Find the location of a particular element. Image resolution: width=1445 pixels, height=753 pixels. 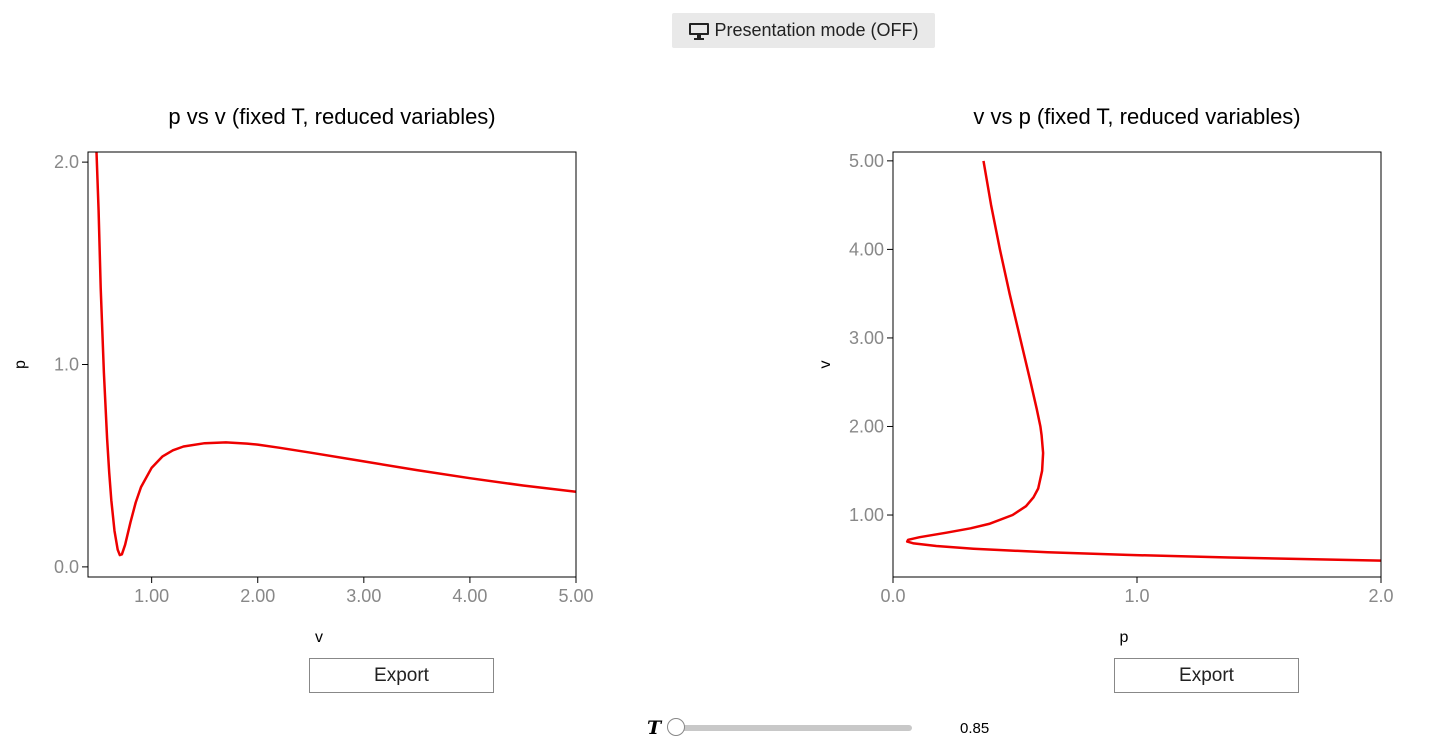

monitor-icon is located at coordinates (699, 31).